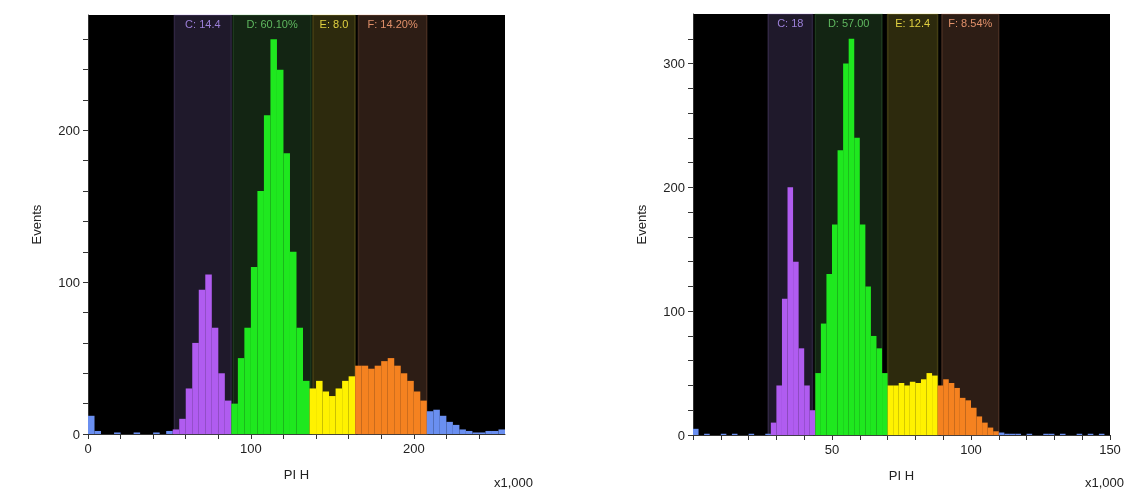 This screenshot has width=1128, height=497. I want to click on x-tick-label: 200, so click(413, 448).